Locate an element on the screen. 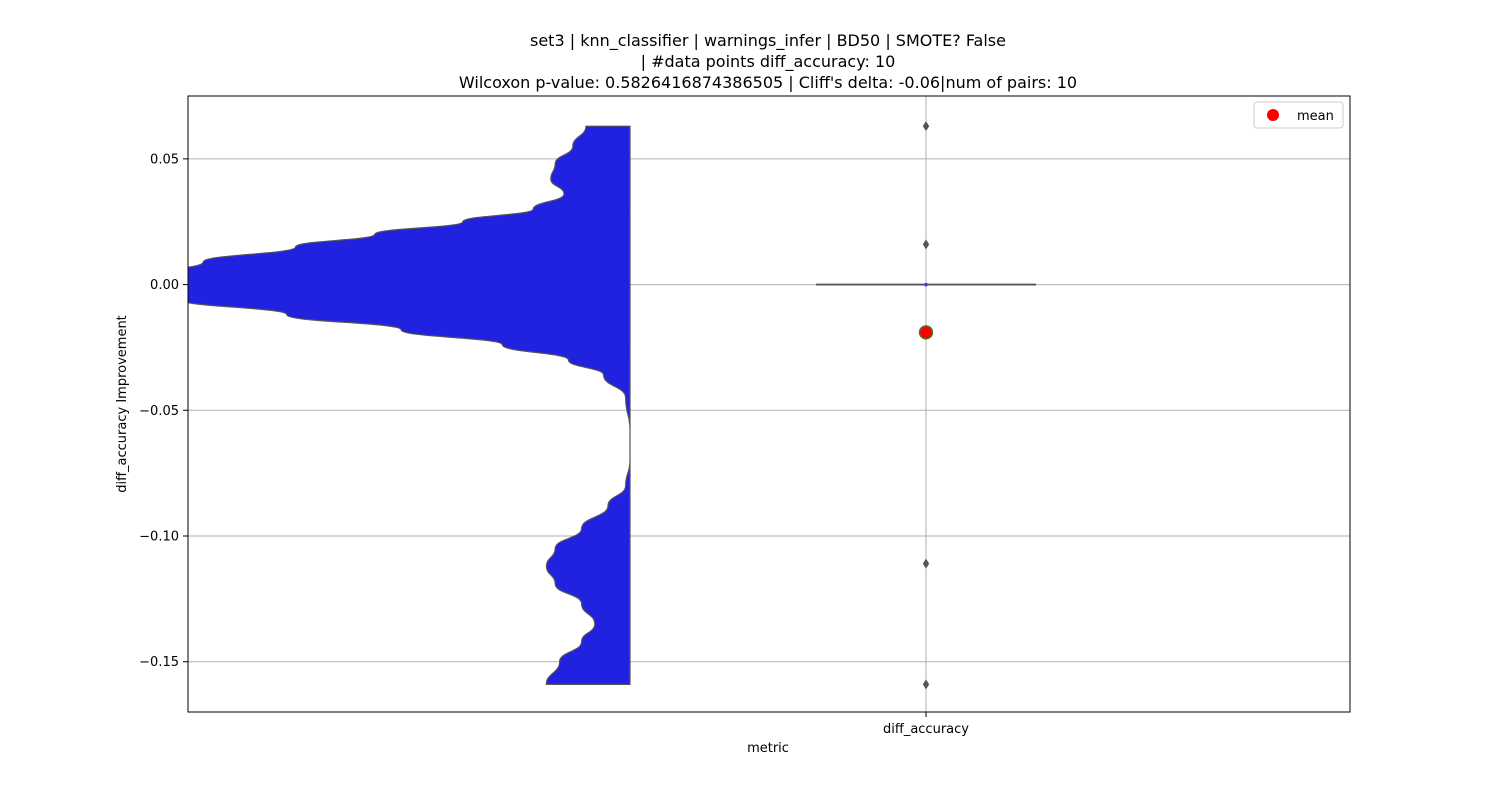  legend-box is located at coordinates (1298, 115).